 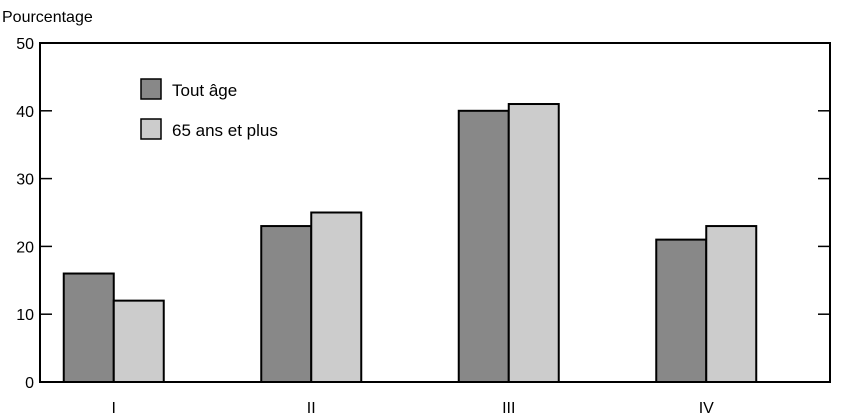 I want to click on x-tick-label-3: IV, so click(x=706, y=408).